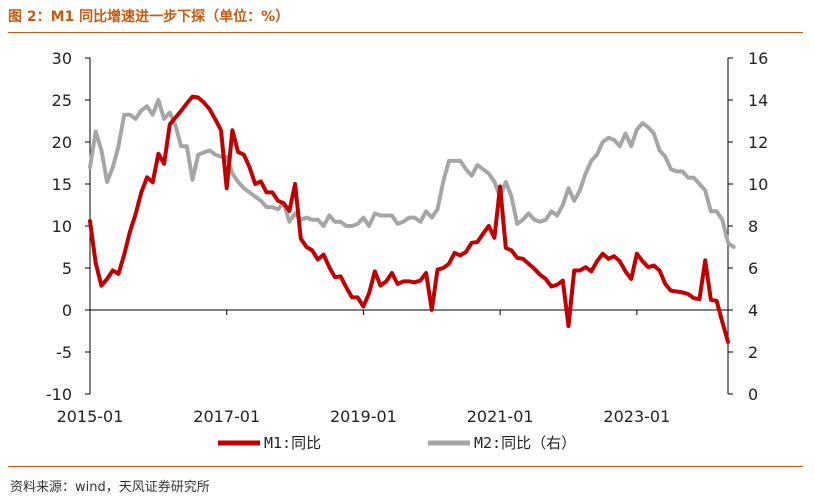 Image resolution: width=815 pixels, height=503 pixels. What do you see at coordinates (149, 17) in the screenshot?
I see `chart-title: 图 2：M1 同比增速进一步下探（单位：%）` at bounding box center [149, 17].